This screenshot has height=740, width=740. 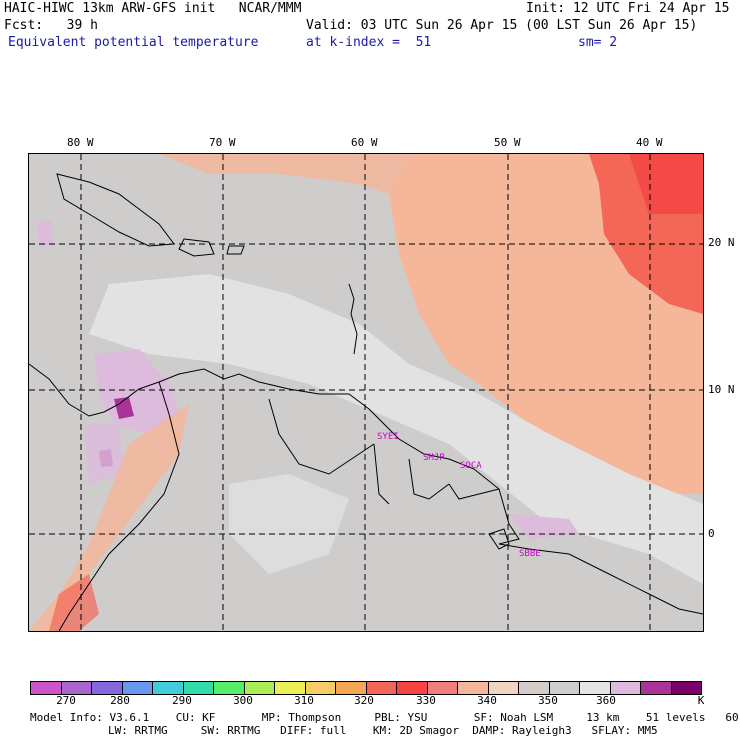 What do you see at coordinates (74, 390) in the screenshot?
I see `central-america-coast` at bounding box center [74, 390].